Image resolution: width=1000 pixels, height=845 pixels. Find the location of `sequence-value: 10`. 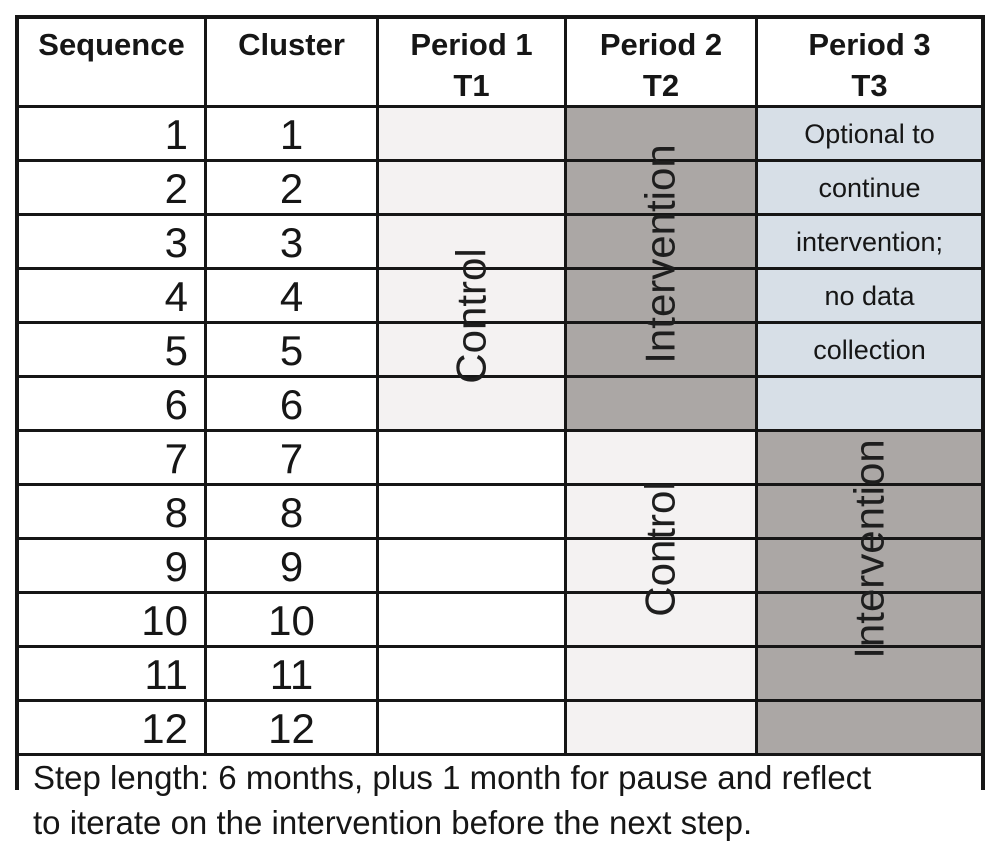

sequence-value: 10 is located at coordinates (164, 620).